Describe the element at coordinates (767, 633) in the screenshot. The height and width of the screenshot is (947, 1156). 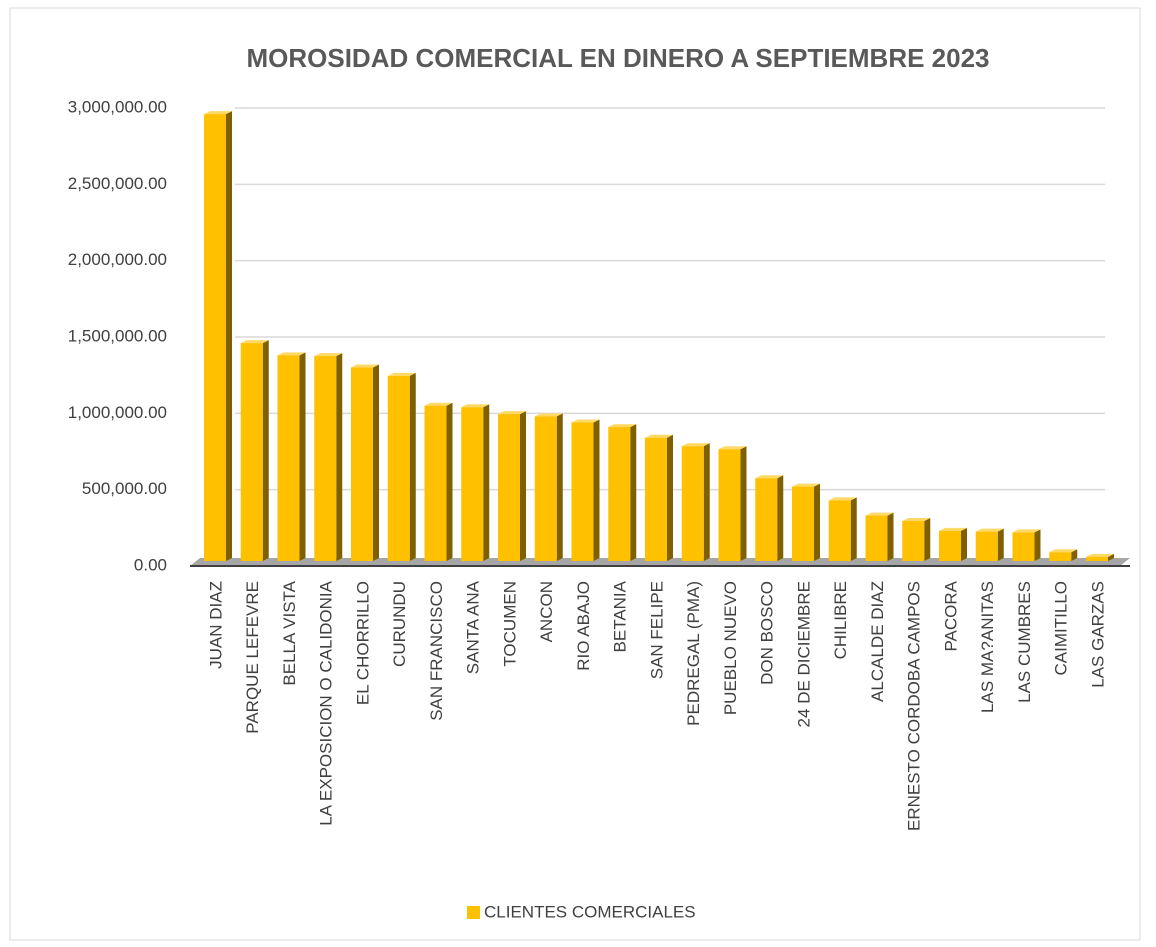
I see `x-tick-label: DON BOSCO` at that location.